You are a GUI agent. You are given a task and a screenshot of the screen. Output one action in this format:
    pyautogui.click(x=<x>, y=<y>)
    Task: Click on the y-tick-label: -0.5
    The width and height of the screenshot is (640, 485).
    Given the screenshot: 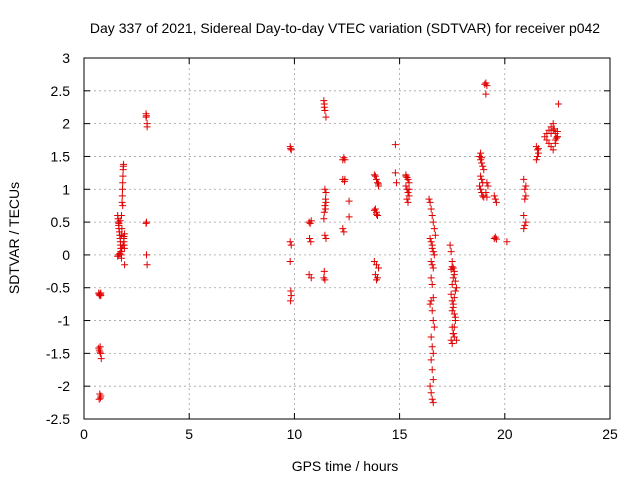 What is the action you would take?
    pyautogui.click(x=58, y=288)
    